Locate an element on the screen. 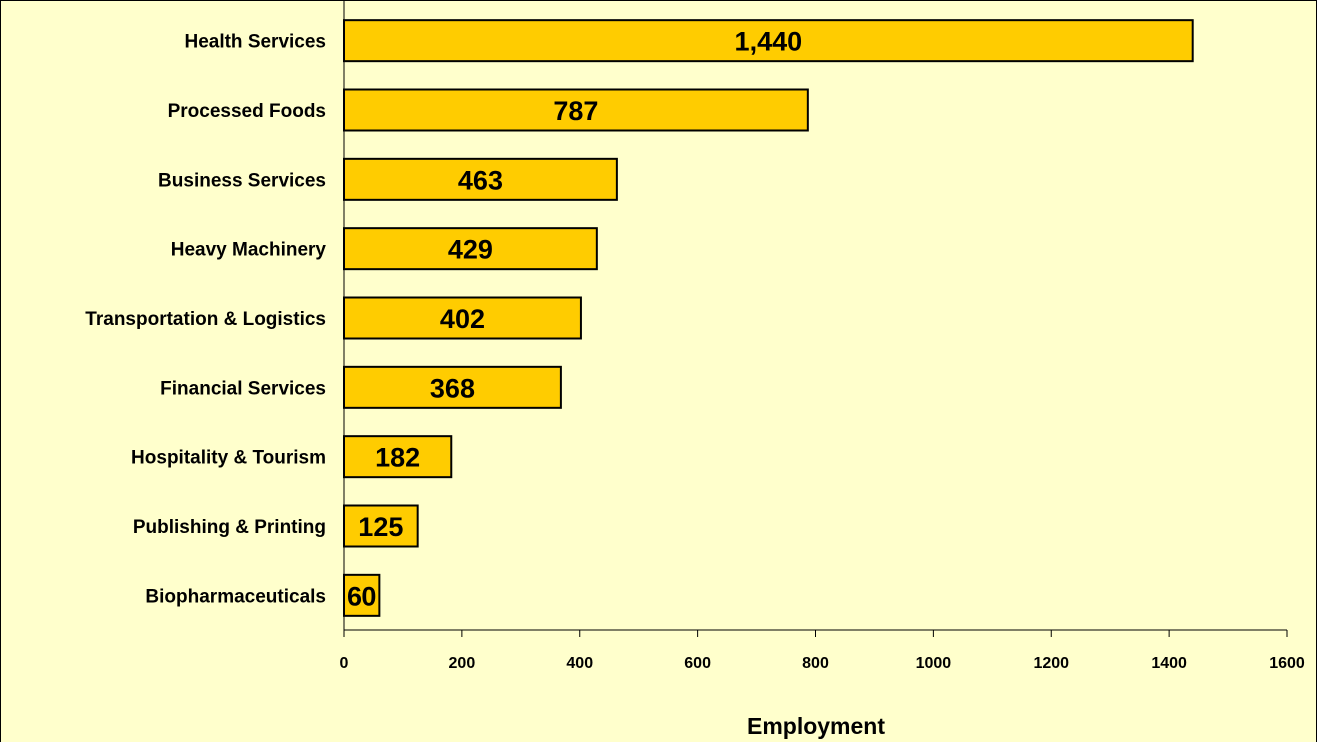  bar-value-label: 429 is located at coordinates (470, 250).